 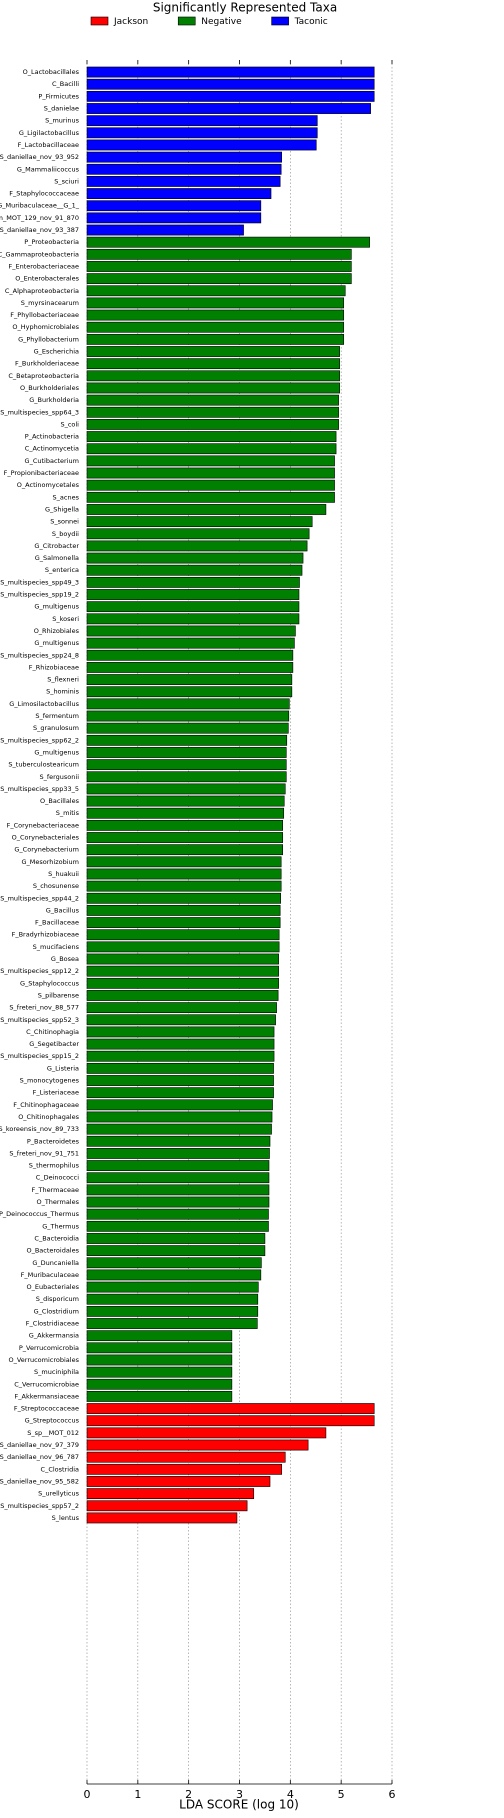 I want to click on y-tick-label: O_Burkholderiales, so click(x=50, y=388).